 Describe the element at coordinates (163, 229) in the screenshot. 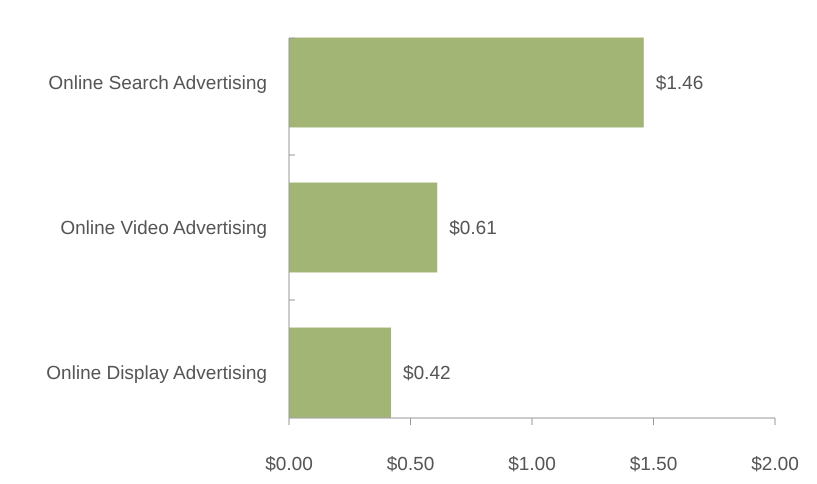

I see `y-tick-label: Online Video Advertising` at that location.